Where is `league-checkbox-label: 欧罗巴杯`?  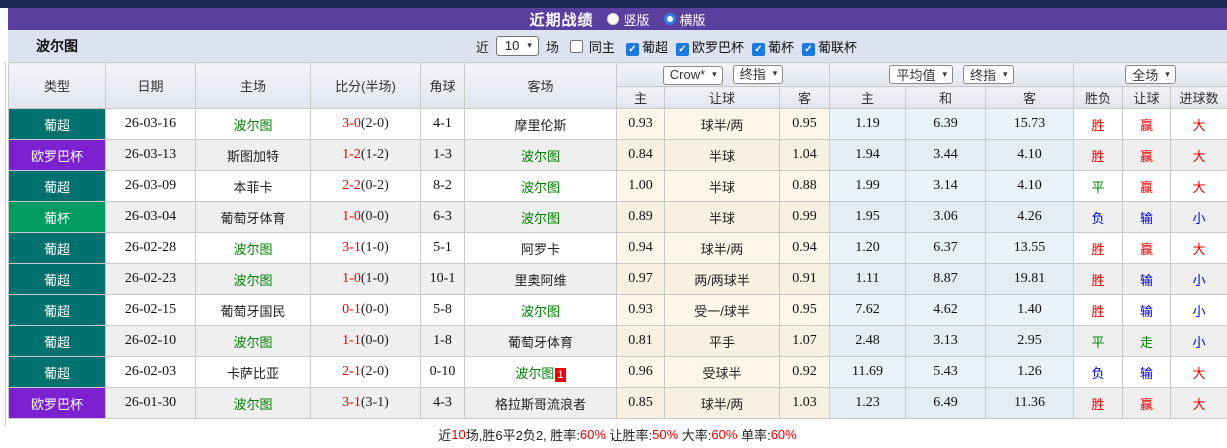 league-checkbox-label: 欧罗巴杯 is located at coordinates (717, 47).